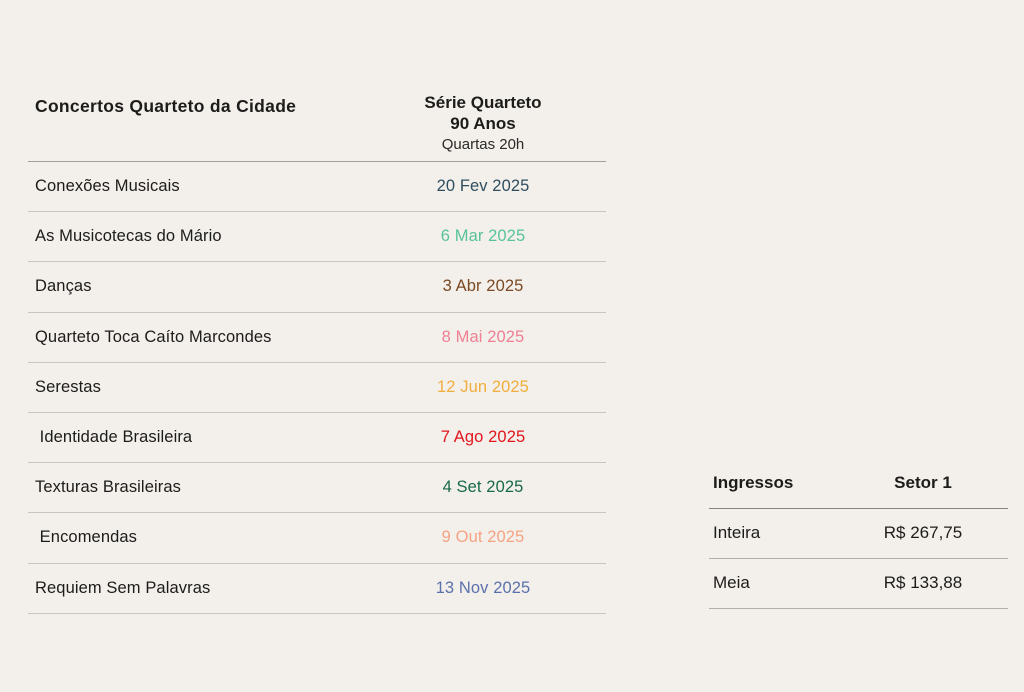 The height and width of the screenshot is (692, 1024). What do you see at coordinates (483, 186) in the screenshot?
I see `concert-date: 20 Fev 2025` at bounding box center [483, 186].